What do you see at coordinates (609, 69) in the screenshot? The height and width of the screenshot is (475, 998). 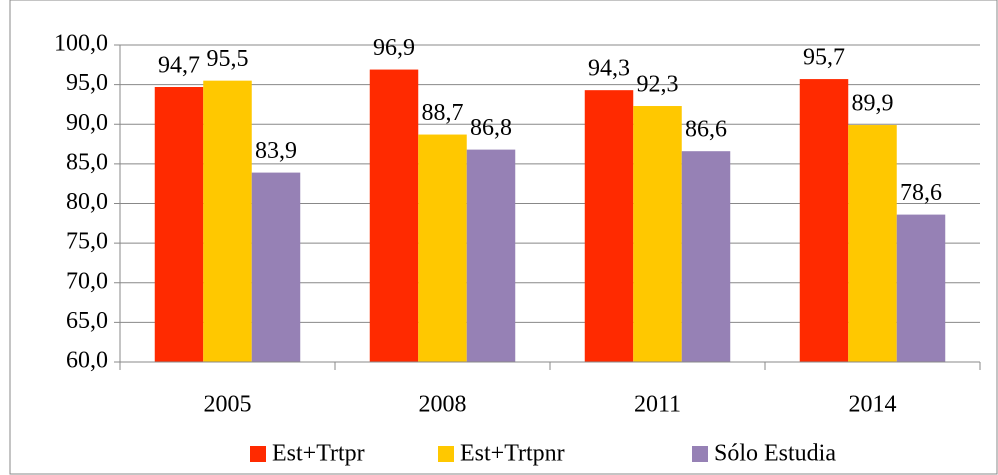 I see `value-label: 94,3` at bounding box center [609, 69].